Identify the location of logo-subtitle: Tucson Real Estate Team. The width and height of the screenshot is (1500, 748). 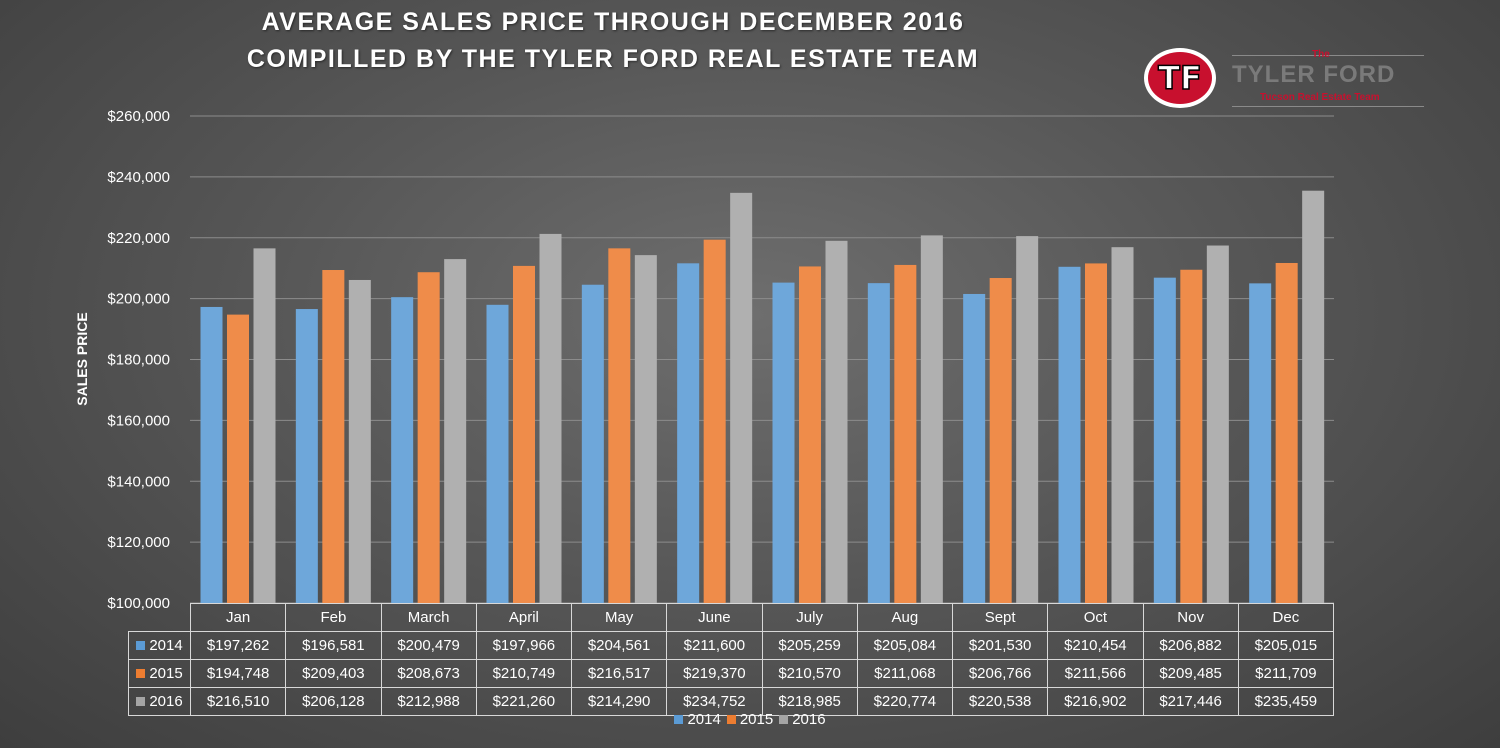
(1320, 97).